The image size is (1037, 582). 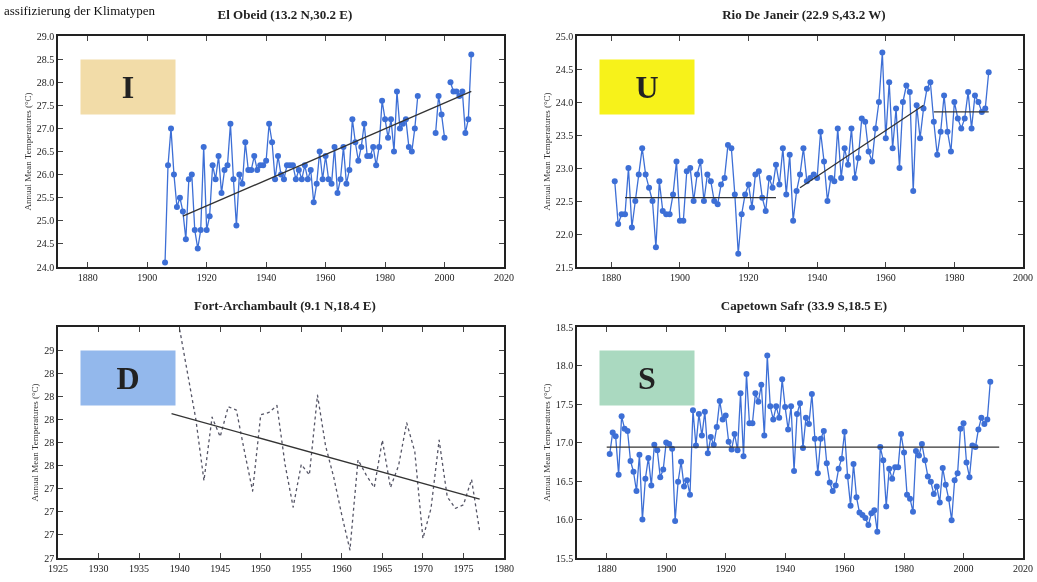 I want to click on y-tick-label: 29.0, so click(x=45, y=36).